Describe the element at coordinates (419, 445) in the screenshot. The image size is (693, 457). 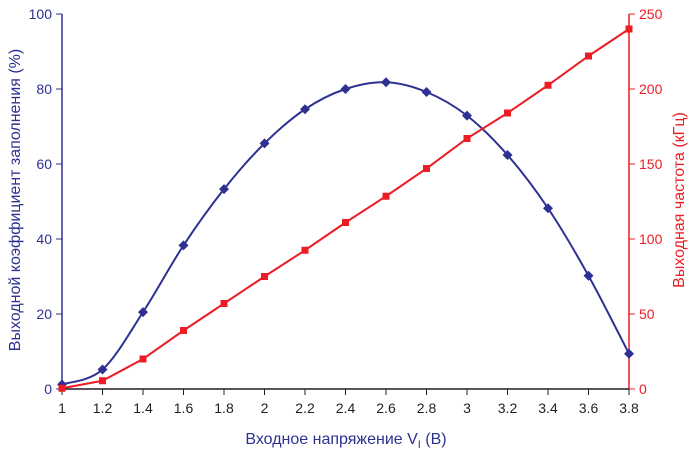
I see `x-axis-title-subscript: I` at that location.